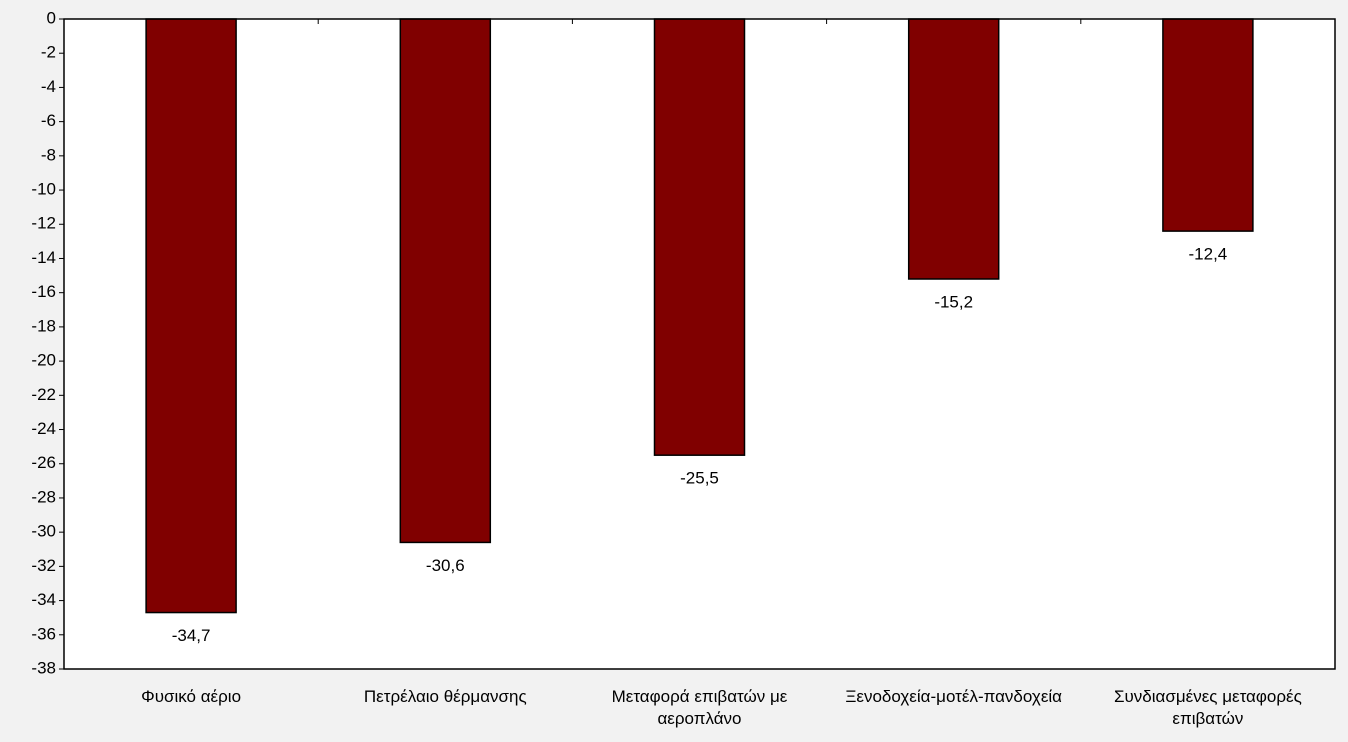  I want to click on value-label: -15,2, so click(953, 301).